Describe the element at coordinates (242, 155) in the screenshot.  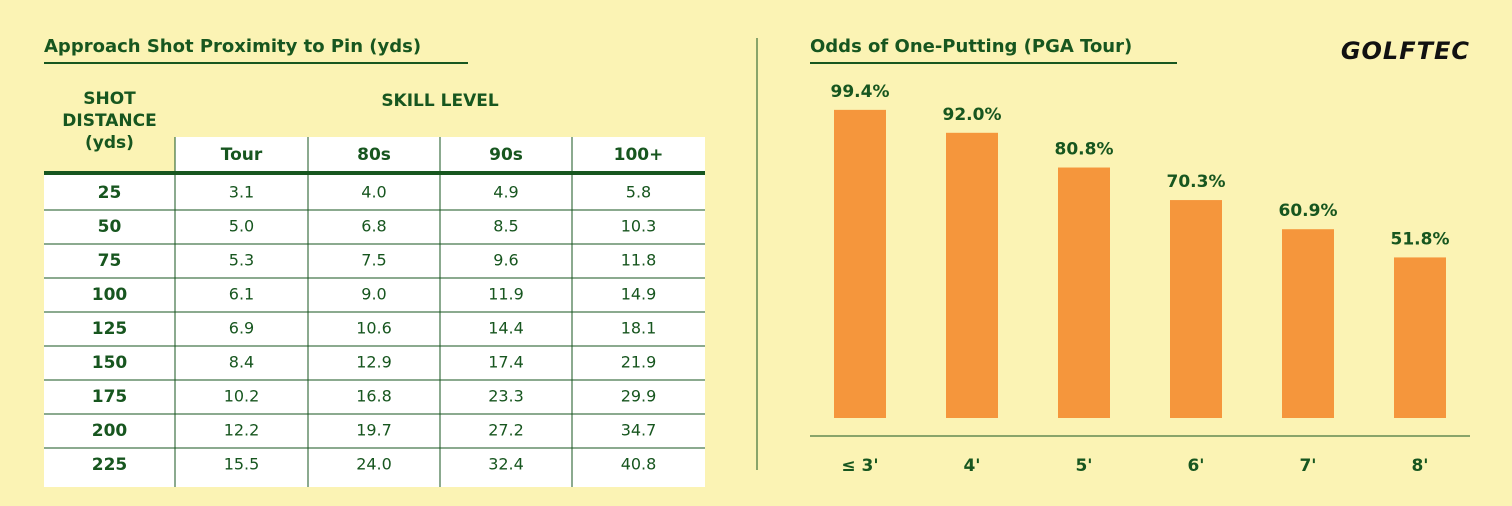
I see `column-header: Tour` at that location.